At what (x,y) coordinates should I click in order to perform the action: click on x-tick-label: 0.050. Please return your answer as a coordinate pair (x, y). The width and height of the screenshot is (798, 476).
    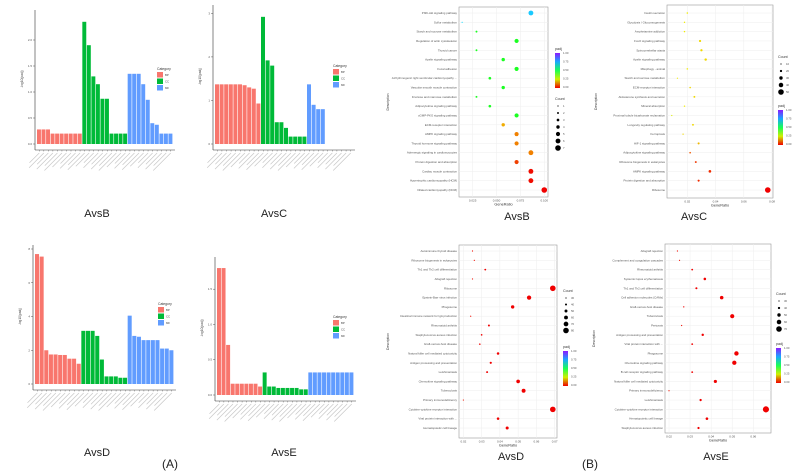
    Looking at the image, I should click on (497, 201).